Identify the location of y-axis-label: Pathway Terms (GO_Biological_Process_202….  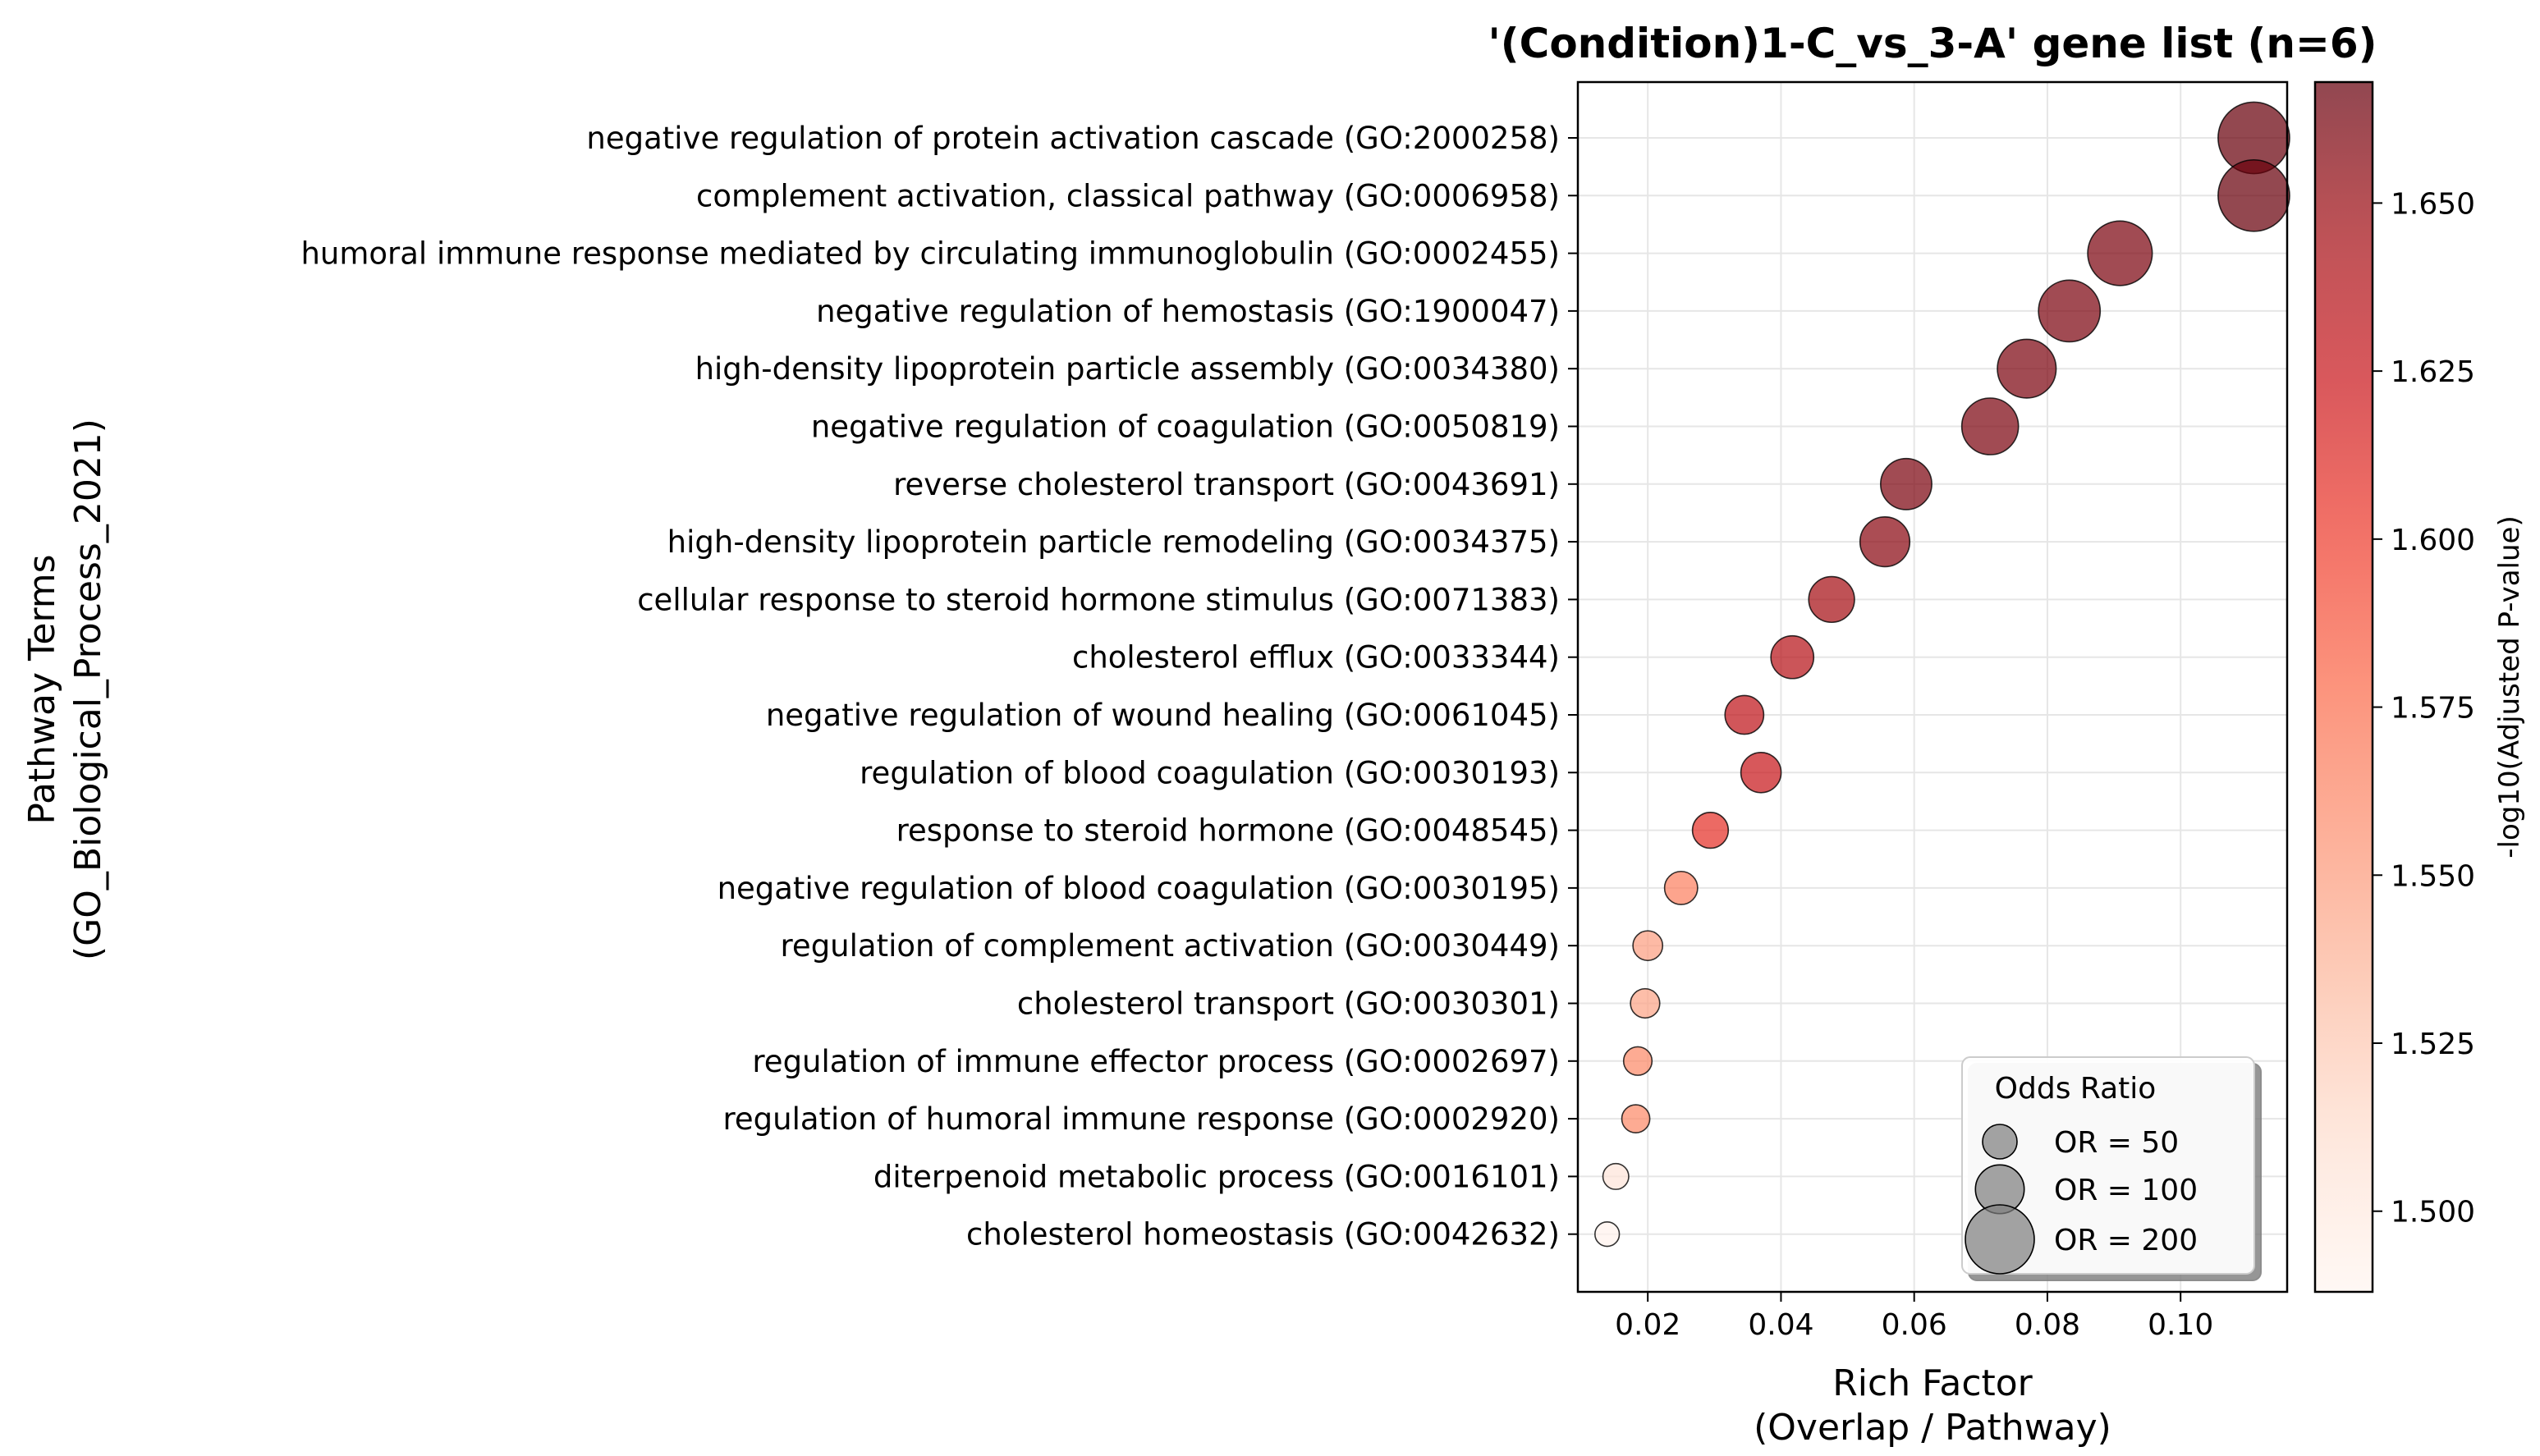
(65, 689).